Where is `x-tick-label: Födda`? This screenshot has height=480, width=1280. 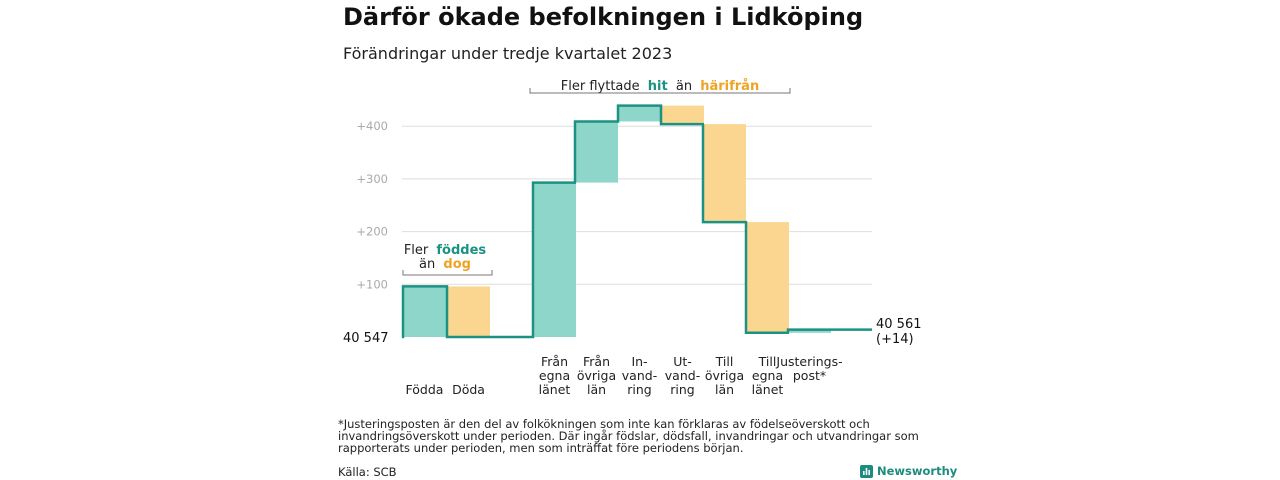
x-tick-label: Födda is located at coordinates (425, 389).